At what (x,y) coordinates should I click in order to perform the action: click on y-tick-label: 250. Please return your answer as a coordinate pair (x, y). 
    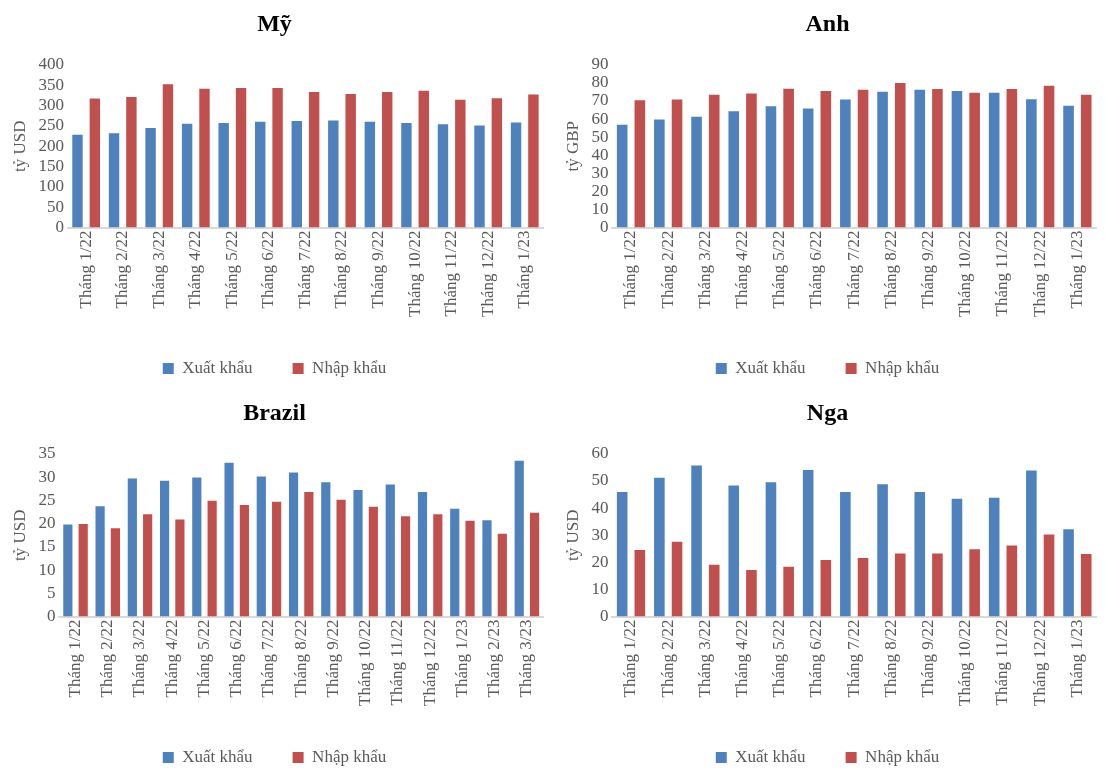
    Looking at the image, I should click on (51, 125).